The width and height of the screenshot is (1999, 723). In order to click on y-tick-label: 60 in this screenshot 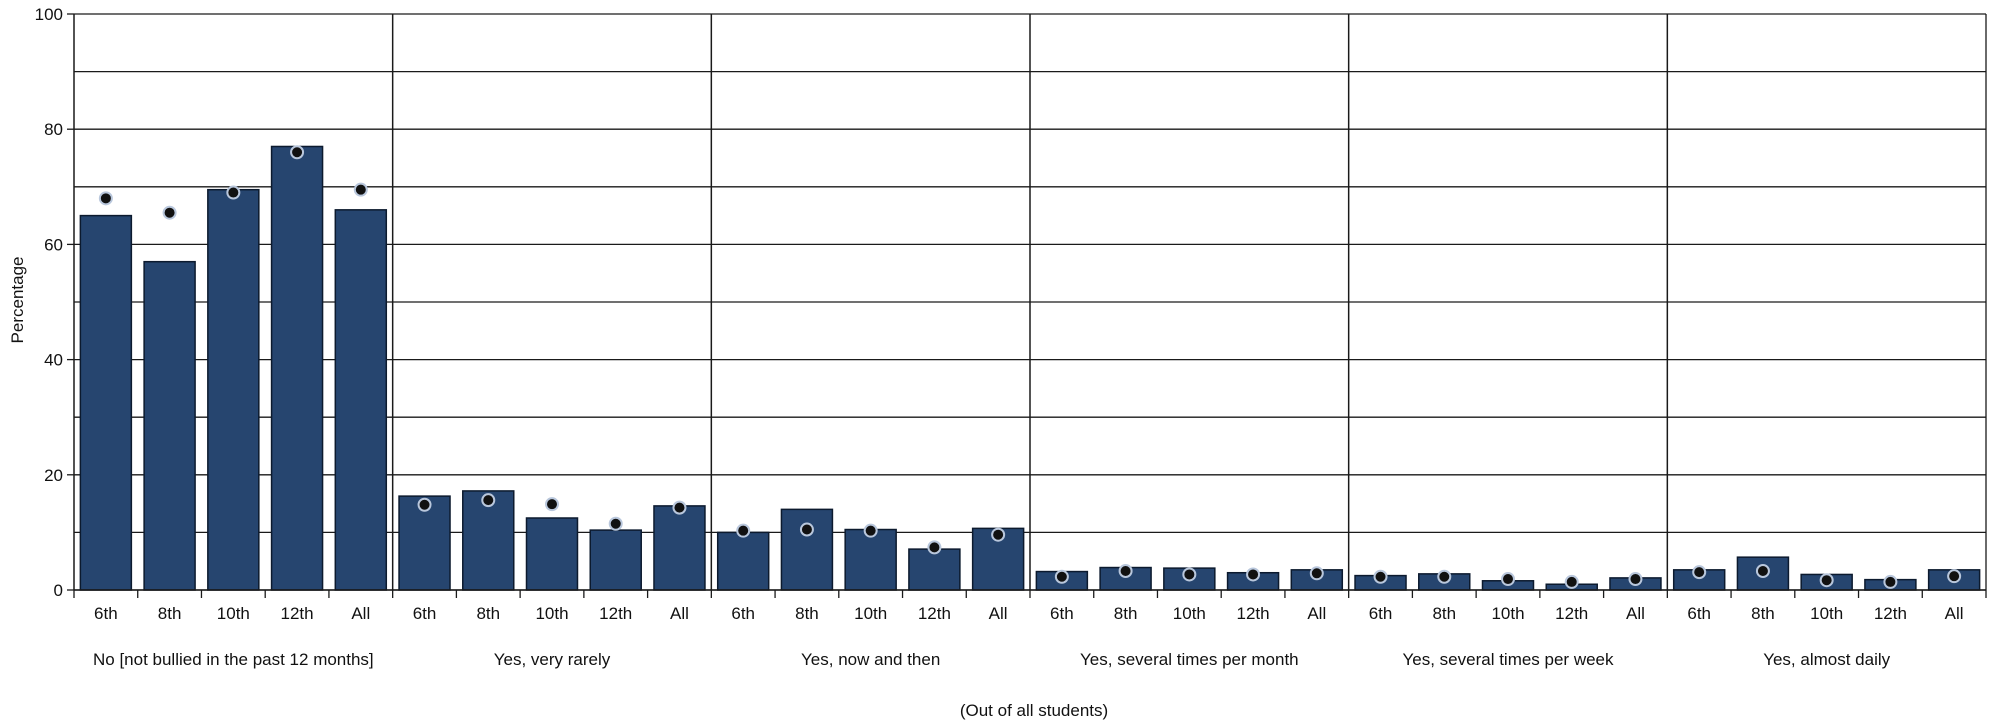, I will do `click(53, 244)`.